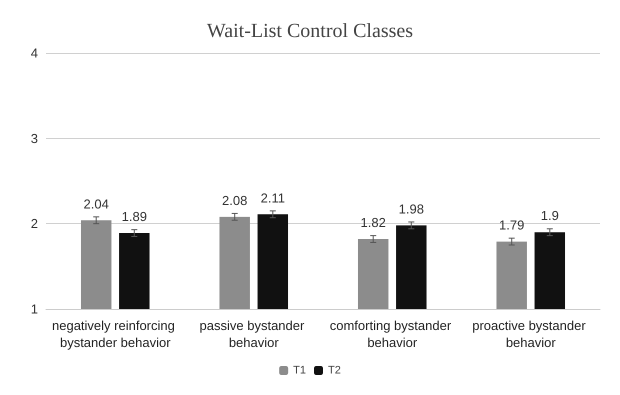 The image size is (620, 395). Describe the element at coordinates (299, 370) in the screenshot. I see `legend-label: T1` at that location.